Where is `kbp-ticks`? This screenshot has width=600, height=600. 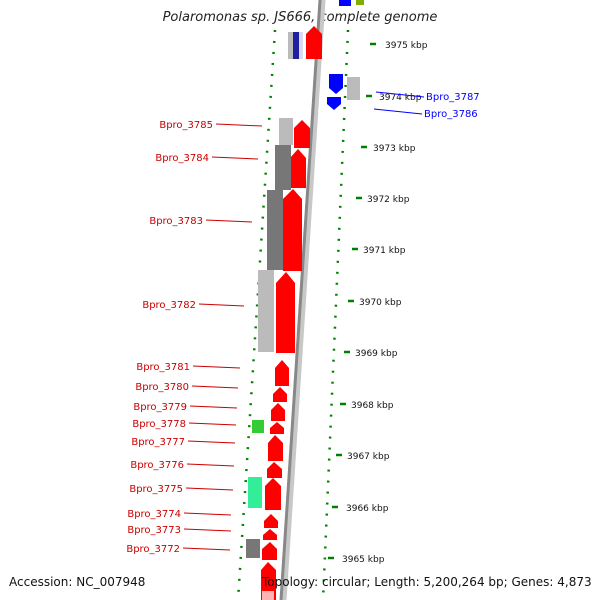
kbp-ticks is located at coordinates (352, 301).